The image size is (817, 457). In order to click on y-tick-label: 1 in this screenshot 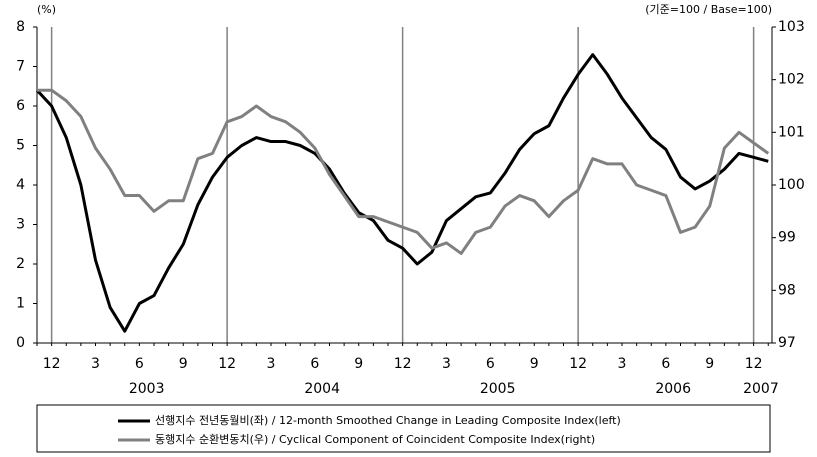, I will do `click(20, 304)`.